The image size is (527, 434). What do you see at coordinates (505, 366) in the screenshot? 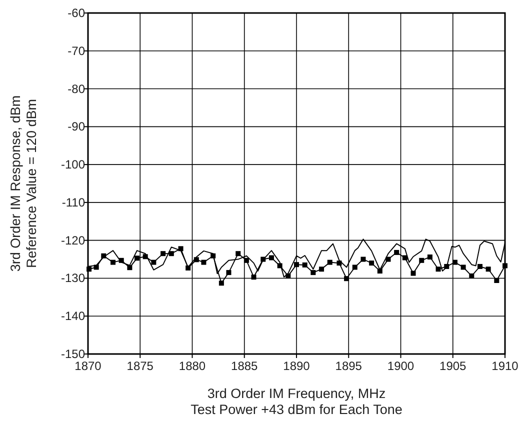
I see `x-tick-label: 1910` at bounding box center [505, 366].